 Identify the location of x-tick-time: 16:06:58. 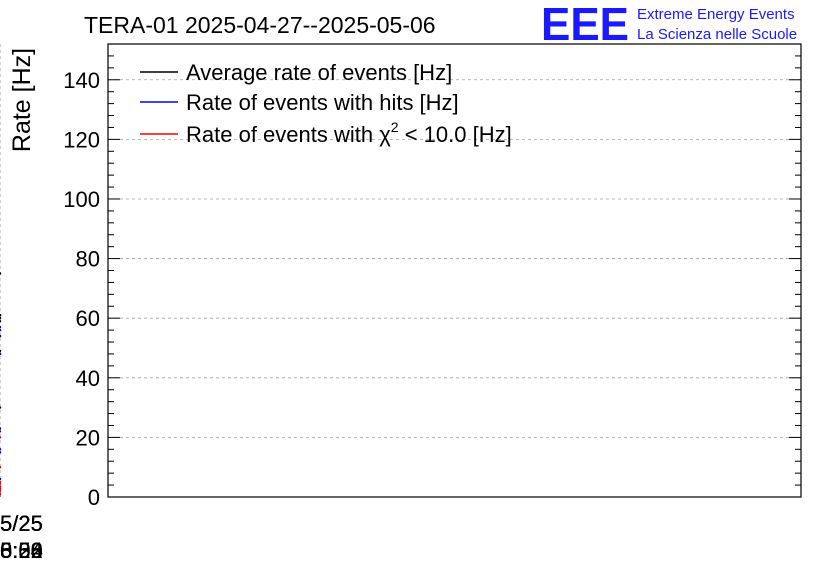
(21, 550).